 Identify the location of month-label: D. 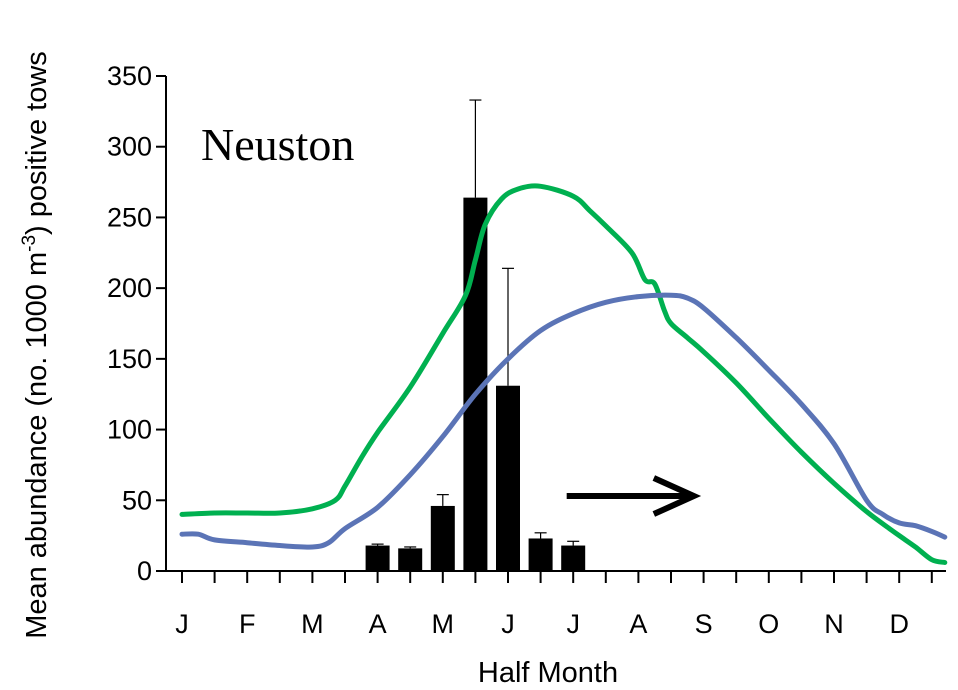
(899, 624).